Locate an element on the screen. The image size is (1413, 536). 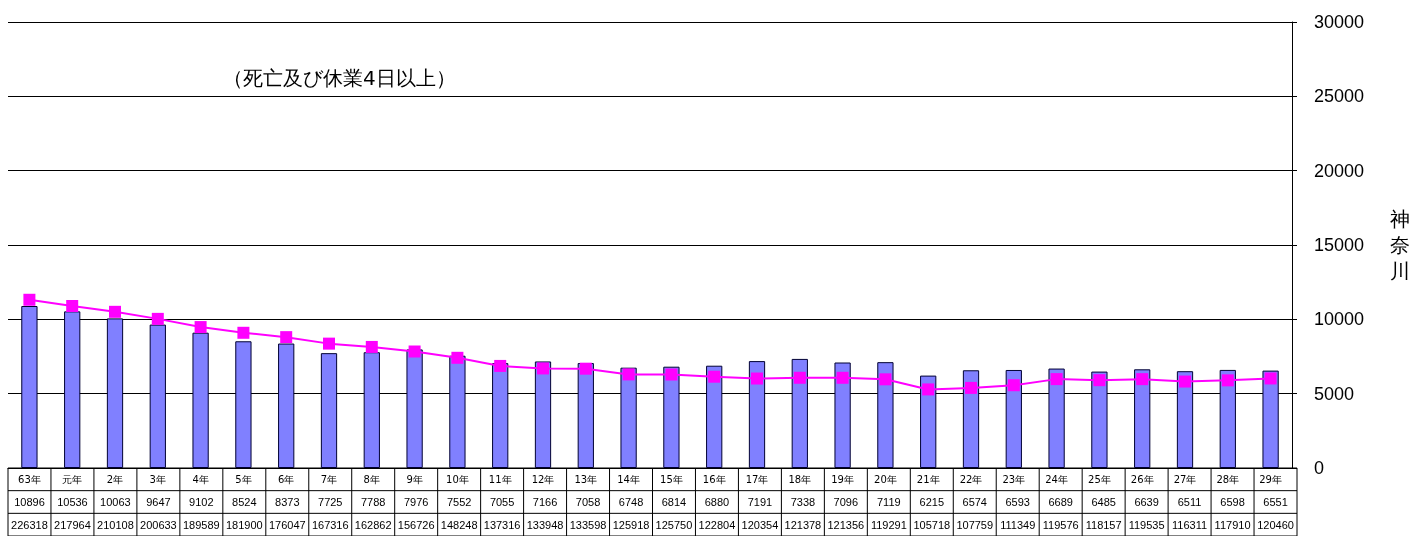
x-tick-label: 2年 is located at coordinates (115, 479).